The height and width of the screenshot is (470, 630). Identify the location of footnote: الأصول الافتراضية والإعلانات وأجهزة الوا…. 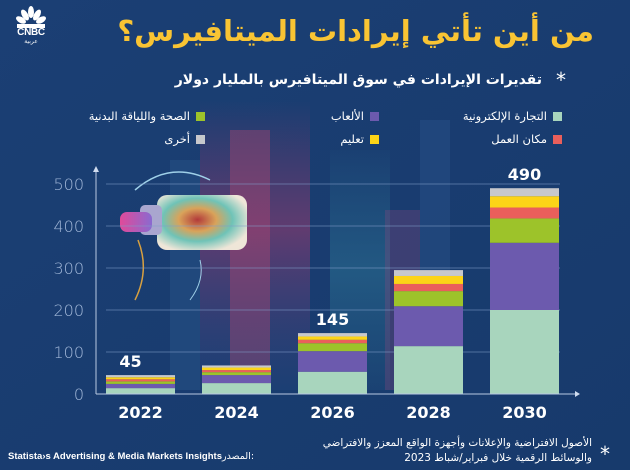
(457, 451).